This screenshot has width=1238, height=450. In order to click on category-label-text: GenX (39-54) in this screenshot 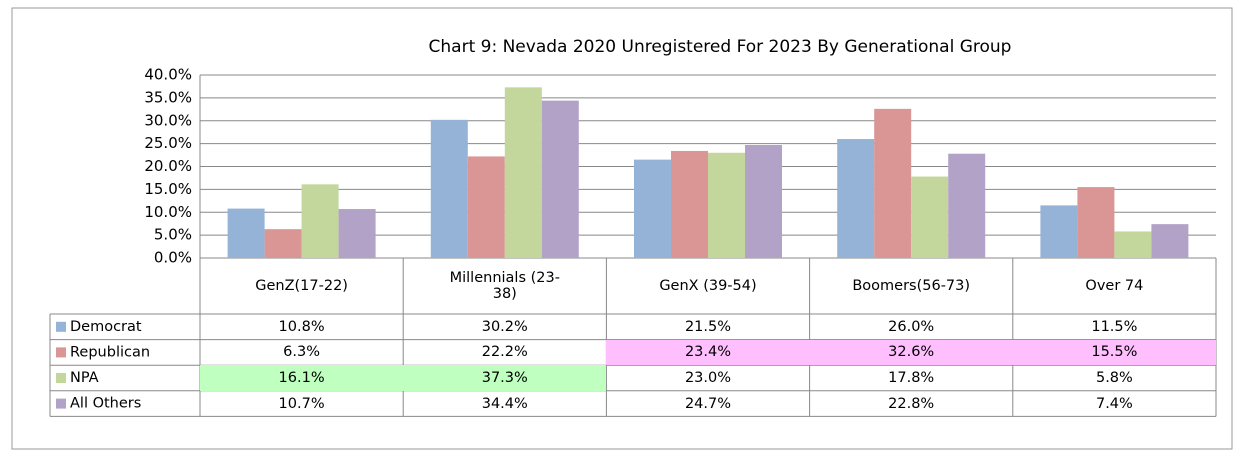, I will do `click(708, 286)`.